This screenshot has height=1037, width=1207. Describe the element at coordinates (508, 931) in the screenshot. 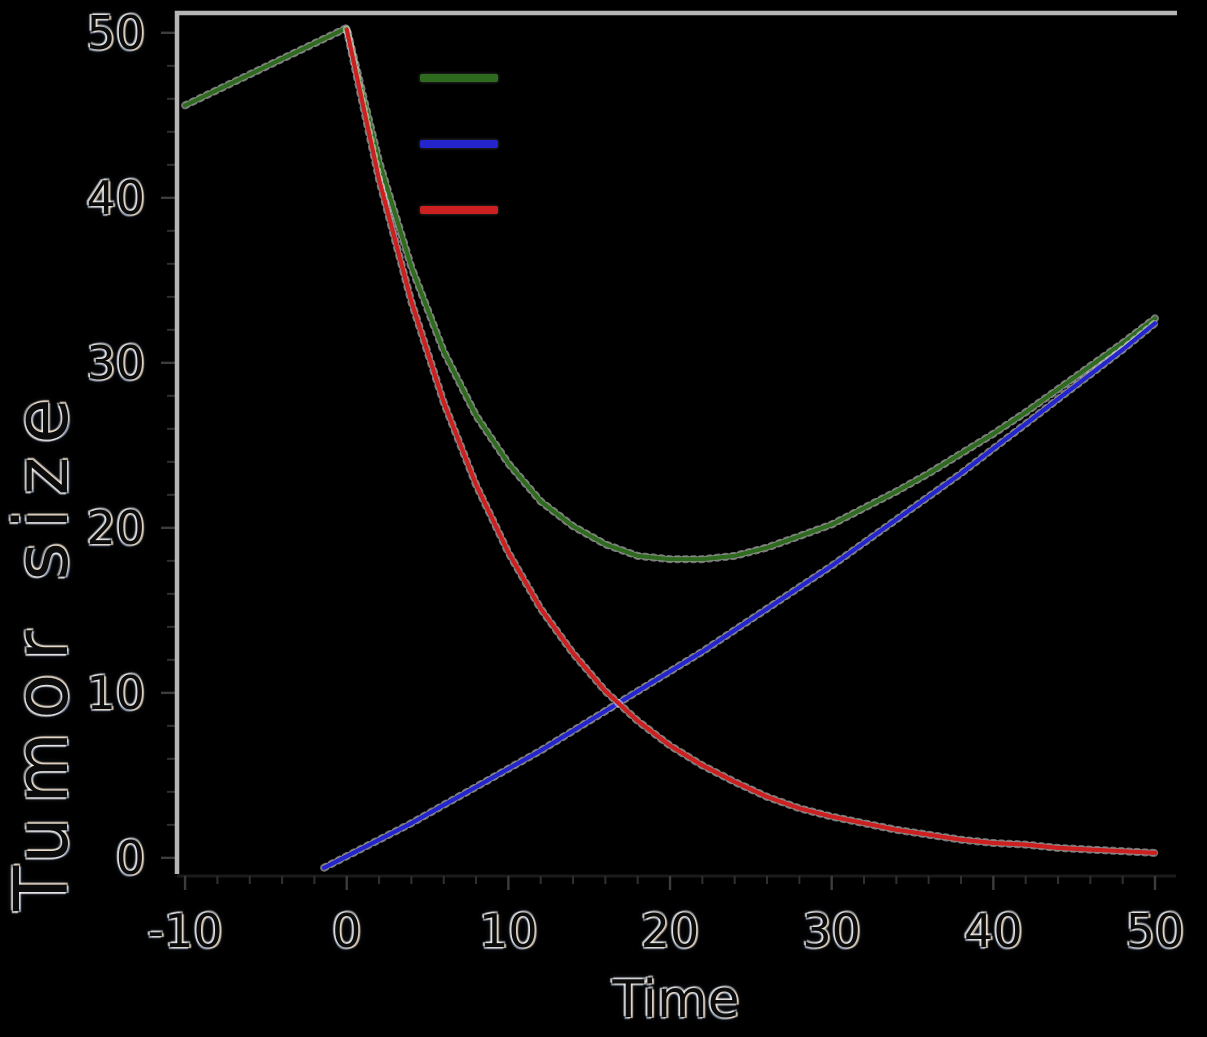

I see `x-tick-label: 10` at that location.